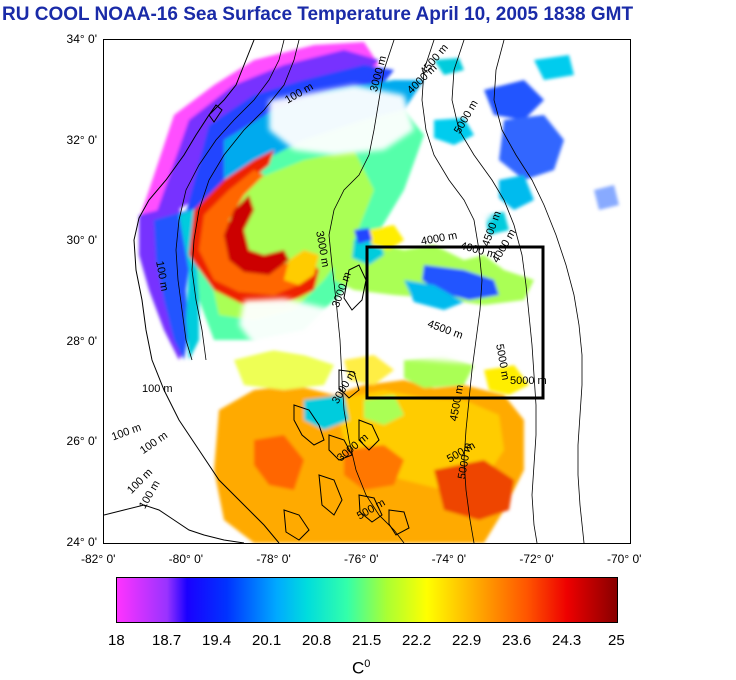 This screenshot has width=736, height=680. I want to click on colorbar-unit: C0, so click(361, 668).